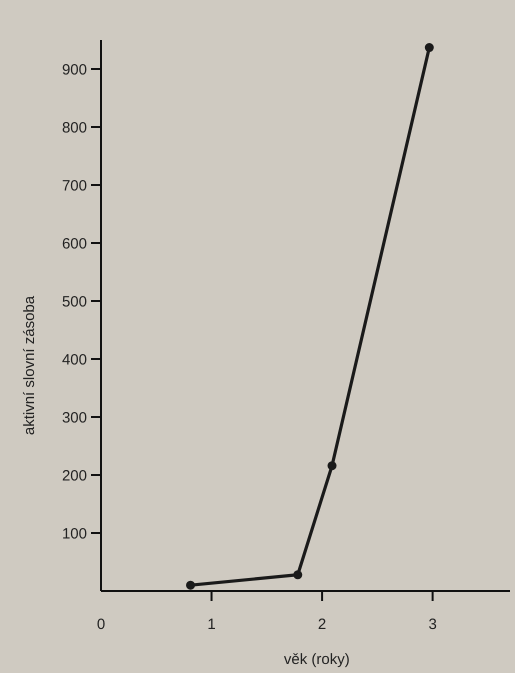 This screenshot has height=673, width=515. I want to click on y-axis-title: aktivní slovní zásoba, so click(29, 365).